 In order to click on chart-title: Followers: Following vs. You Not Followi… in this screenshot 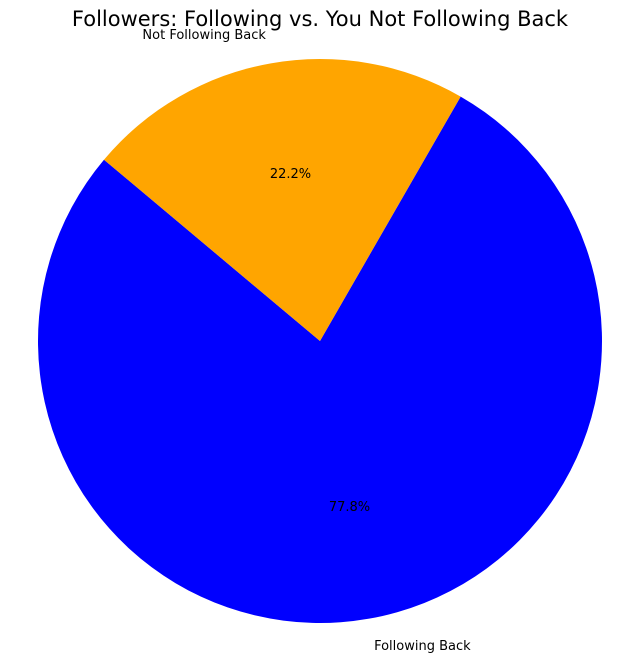, I will do `click(320, 19)`.